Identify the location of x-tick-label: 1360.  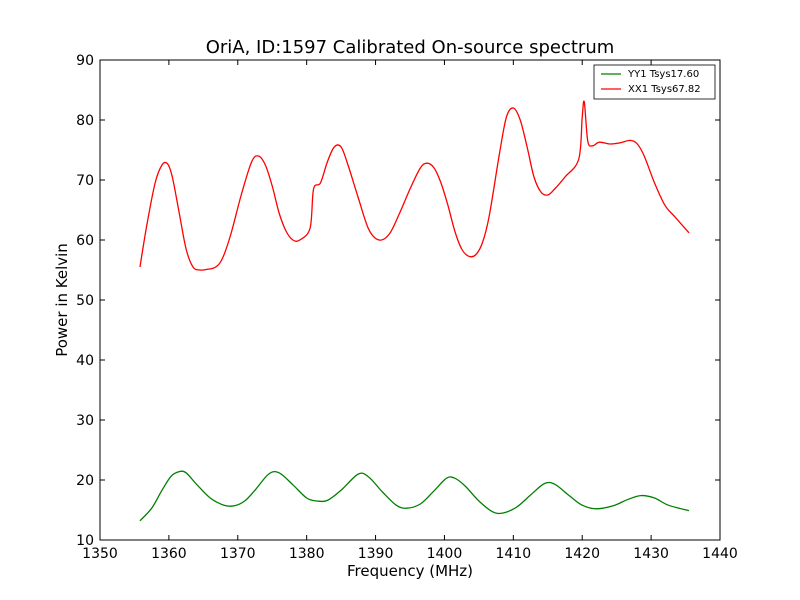
(169, 554).